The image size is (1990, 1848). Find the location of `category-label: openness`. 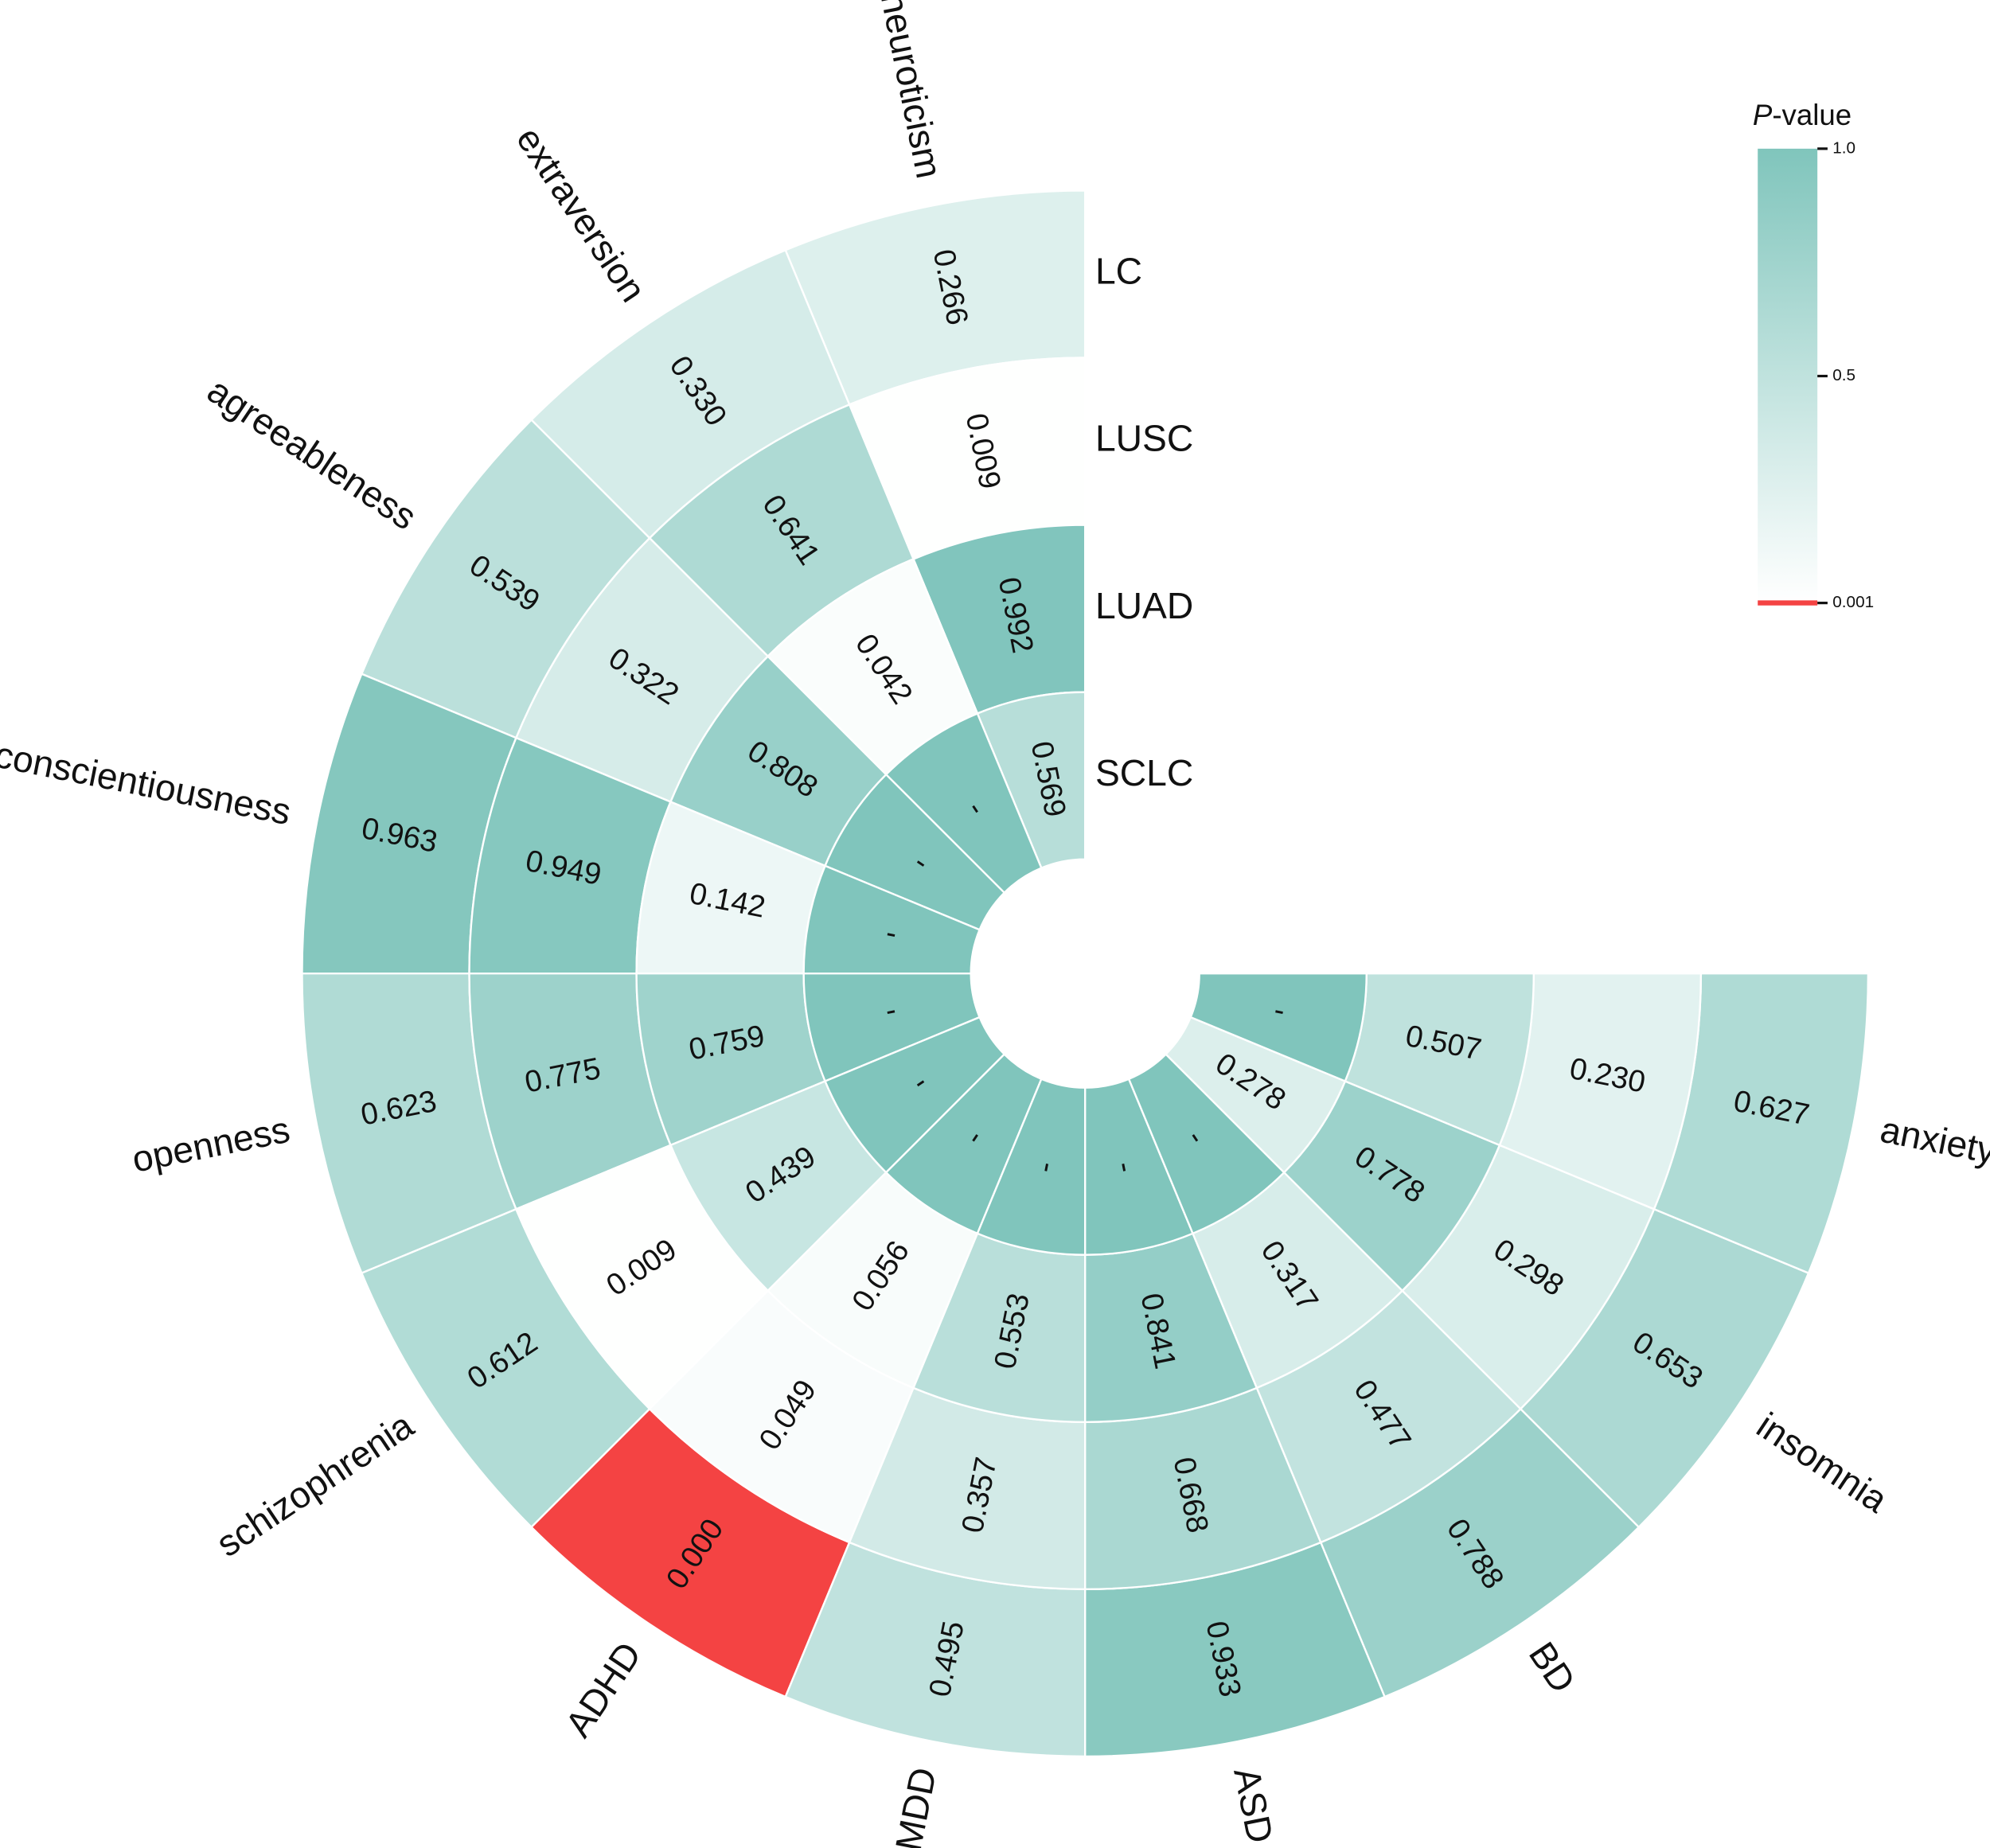

category-label: openness is located at coordinates (211, 1144).